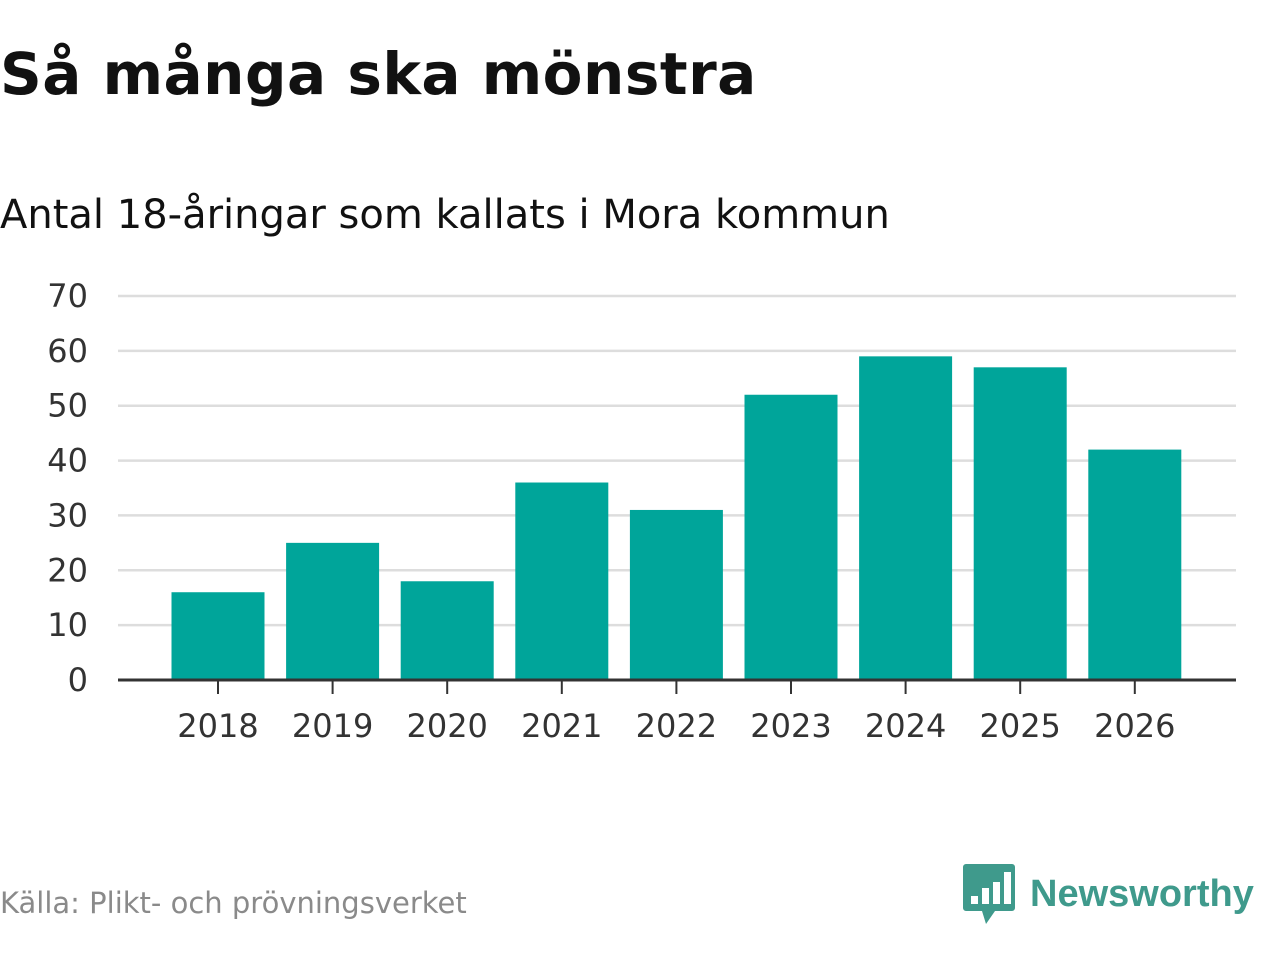 Image resolution: width=1280 pixels, height=960 pixels. I want to click on newsworthy-logo-icon, so click(989, 894).